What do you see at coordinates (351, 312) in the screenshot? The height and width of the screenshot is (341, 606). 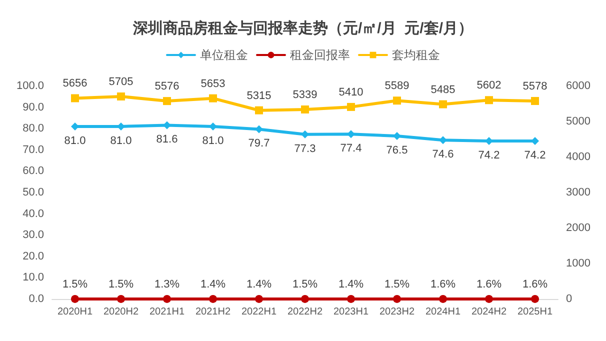 I see `x-tick-label: 2023H1` at bounding box center [351, 312].